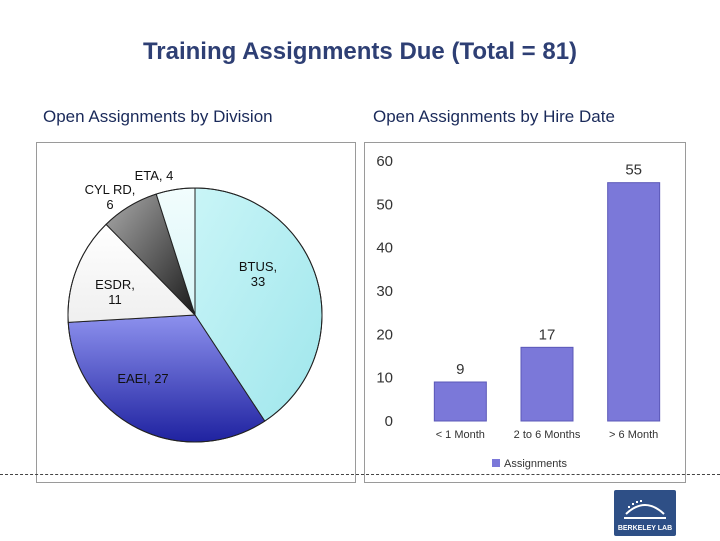 This screenshot has width=720, height=541. Describe the element at coordinates (633, 435) in the screenshot. I see `x-tick-label: > 6 Month` at that location.